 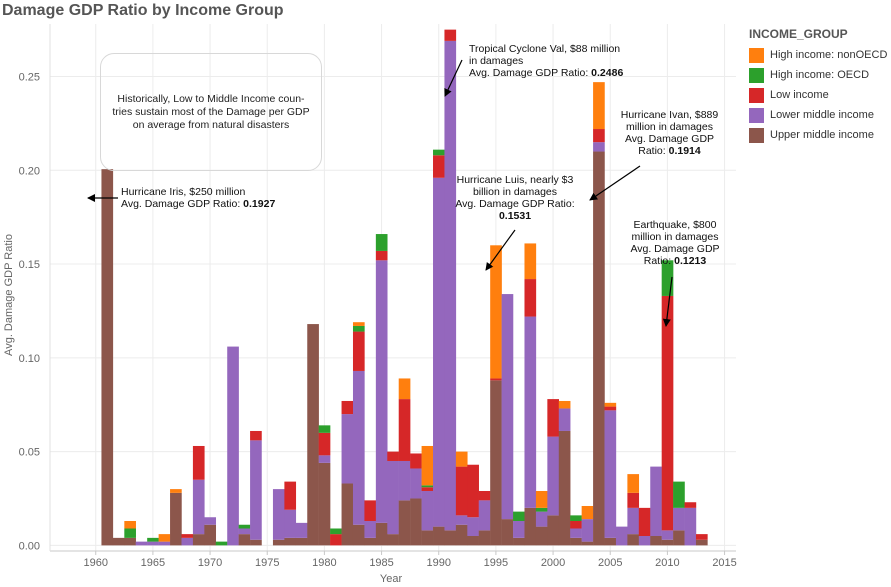 I want to click on x-tick-label: 1965, so click(x=153, y=563).